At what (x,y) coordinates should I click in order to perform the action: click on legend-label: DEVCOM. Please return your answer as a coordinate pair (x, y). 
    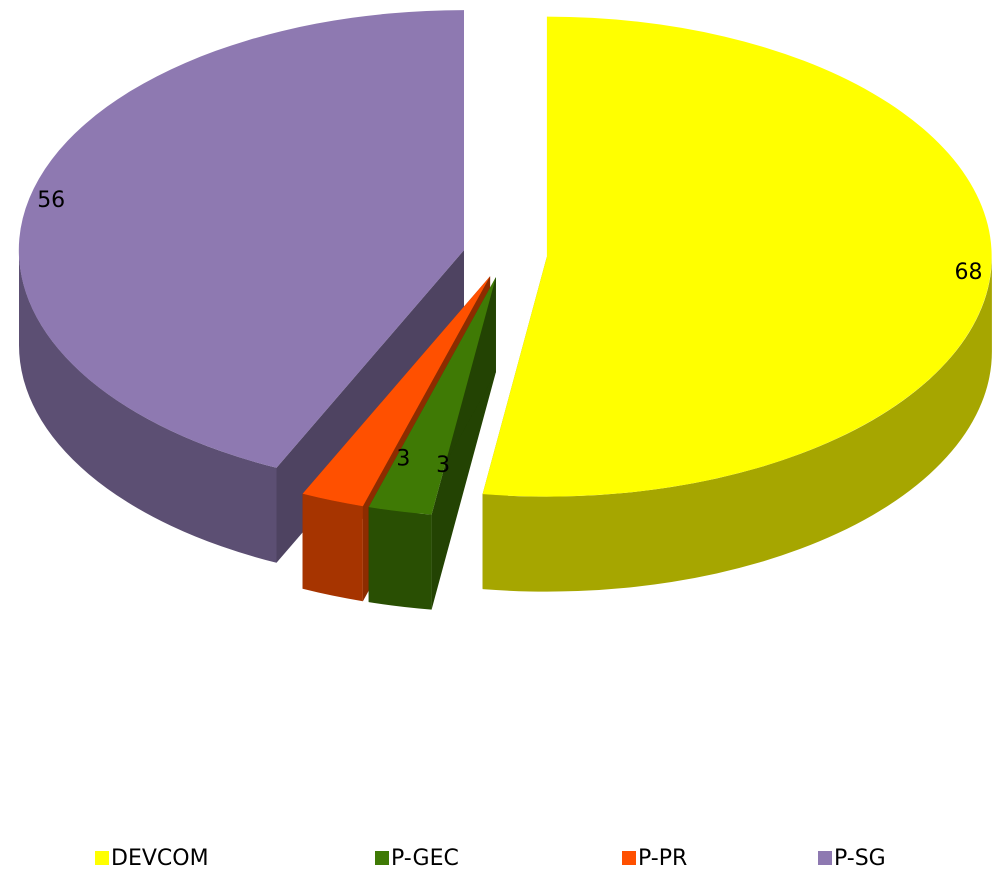
    Looking at the image, I should click on (160, 858).